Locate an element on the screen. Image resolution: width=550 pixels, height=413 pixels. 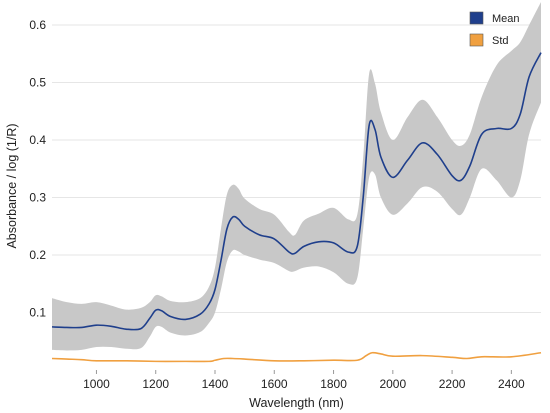
std-line is located at coordinates (296, 357).